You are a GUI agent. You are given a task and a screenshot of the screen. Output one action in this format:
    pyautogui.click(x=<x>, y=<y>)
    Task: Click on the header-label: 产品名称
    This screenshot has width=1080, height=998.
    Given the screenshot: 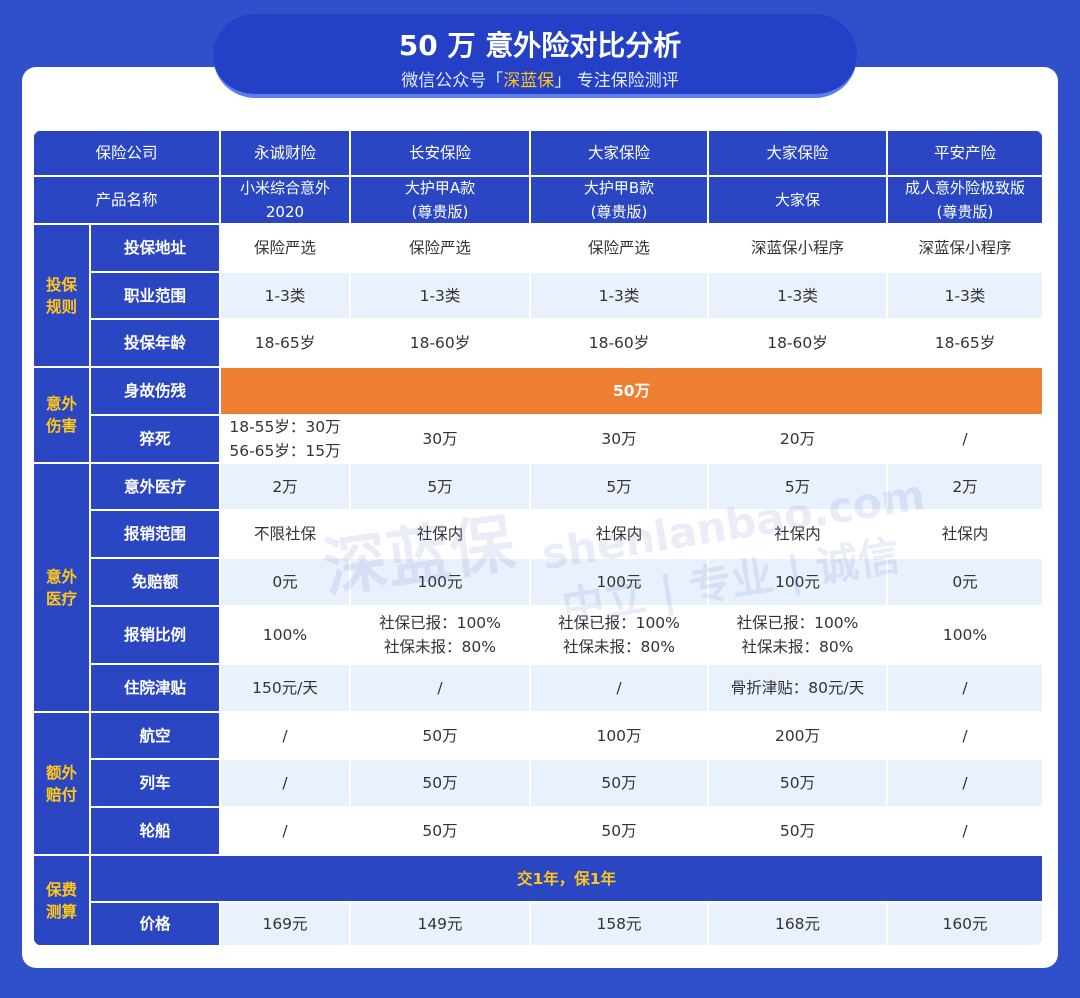 What is the action you would take?
    pyautogui.click(x=126, y=200)
    